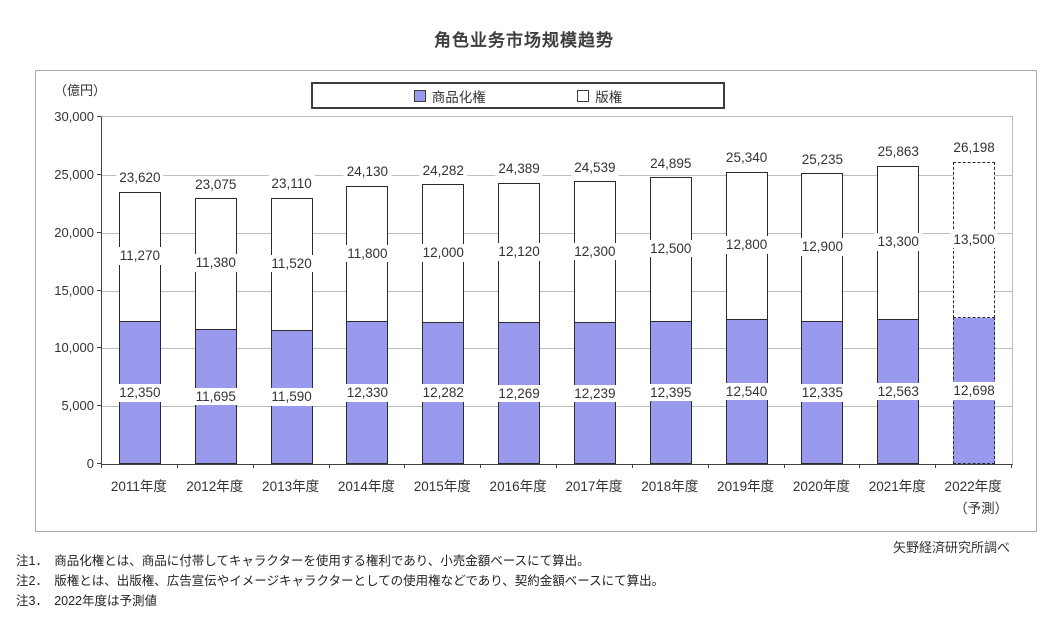 The height and width of the screenshot is (635, 1048). What do you see at coordinates (74, 232) in the screenshot?
I see `y-axis-tick-label: 20,000` at bounding box center [74, 232].